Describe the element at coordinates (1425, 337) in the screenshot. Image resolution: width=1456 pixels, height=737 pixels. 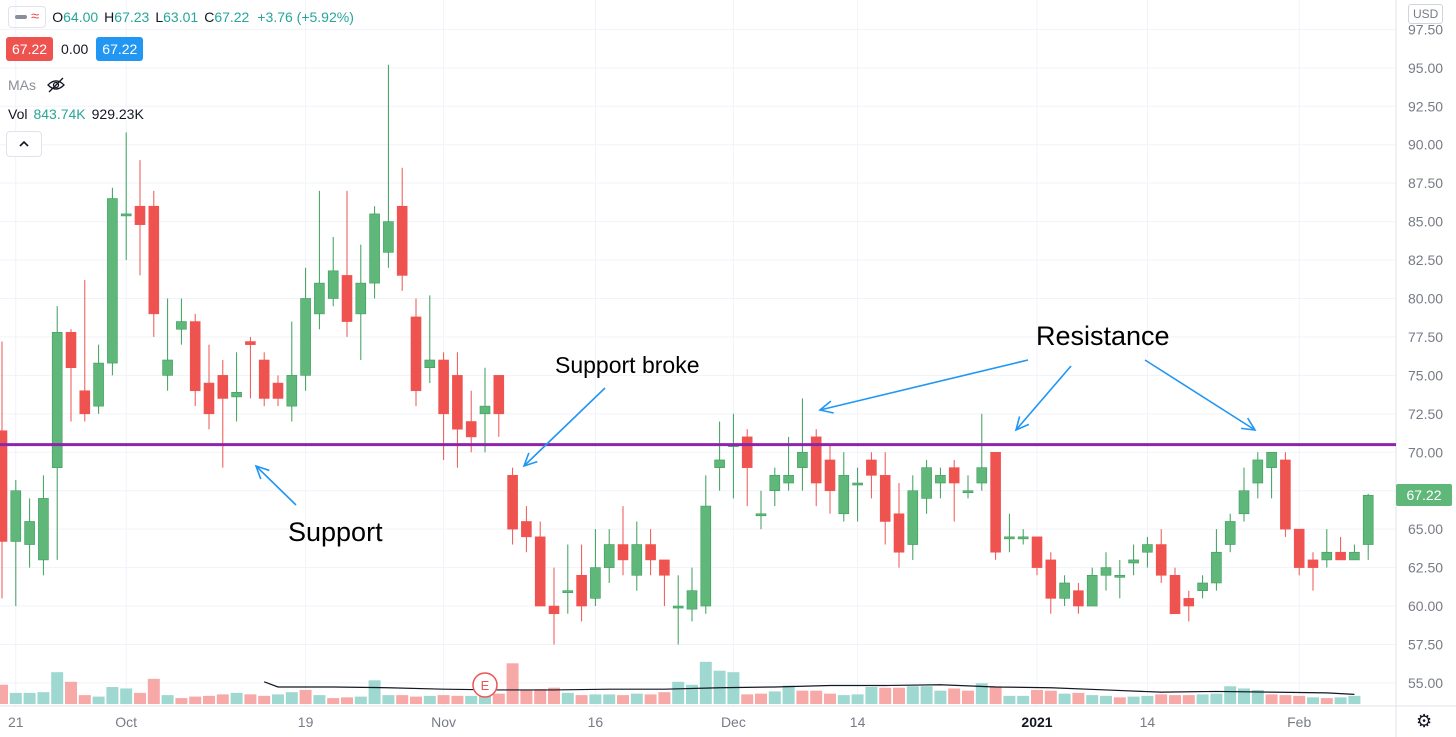
I see `price-tick-label: 77.50` at that location.